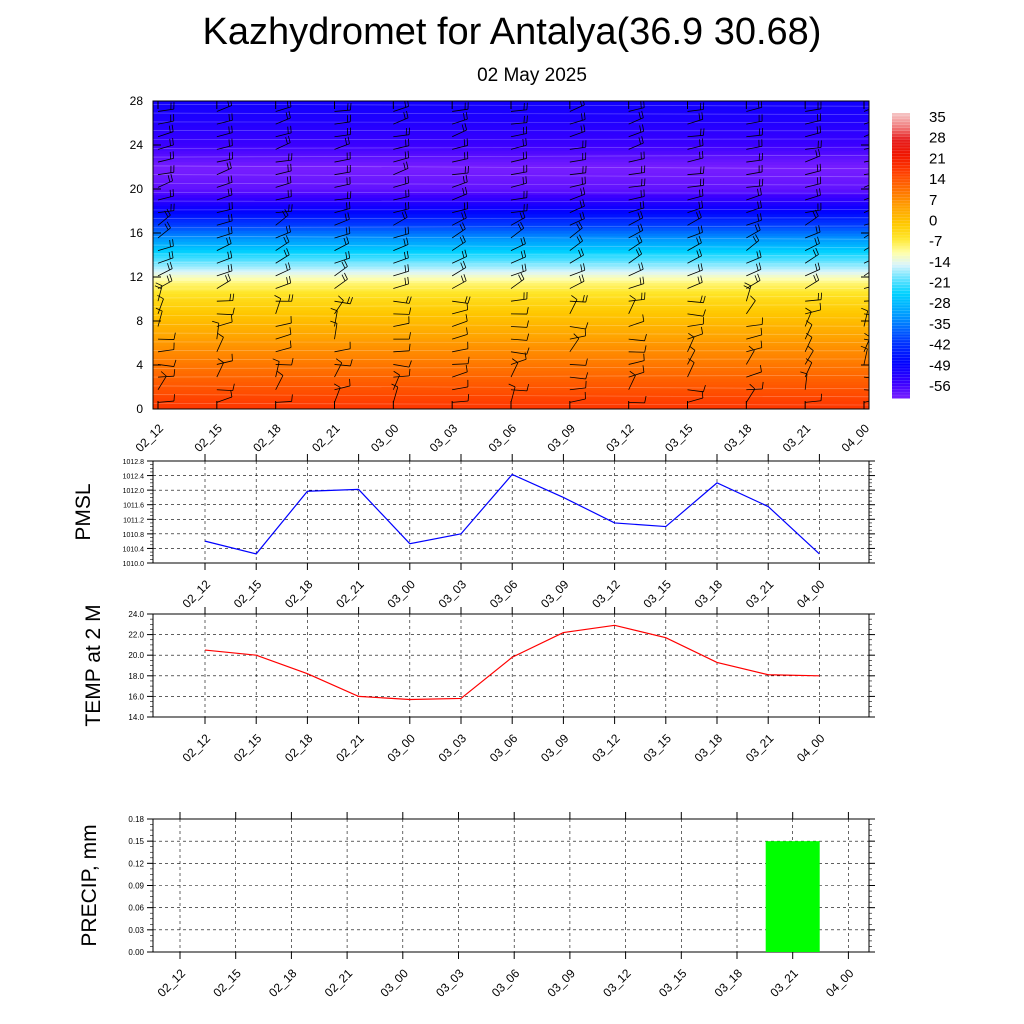  I want to click on x-tick-label: 03_18, so click(738, 438).